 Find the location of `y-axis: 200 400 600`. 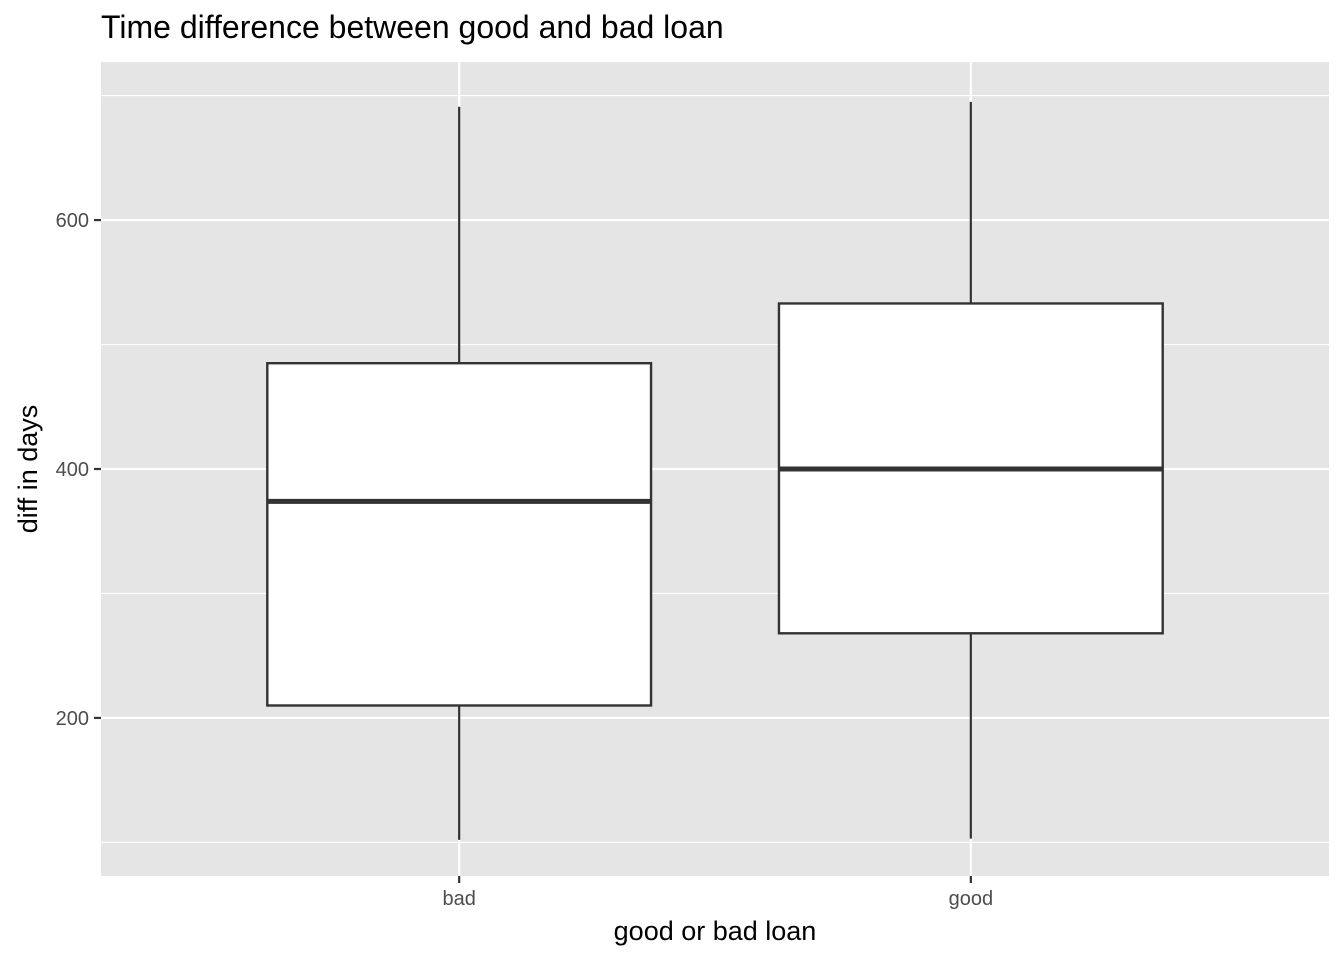

y-axis: 200 400 600 is located at coordinates (78, 470).